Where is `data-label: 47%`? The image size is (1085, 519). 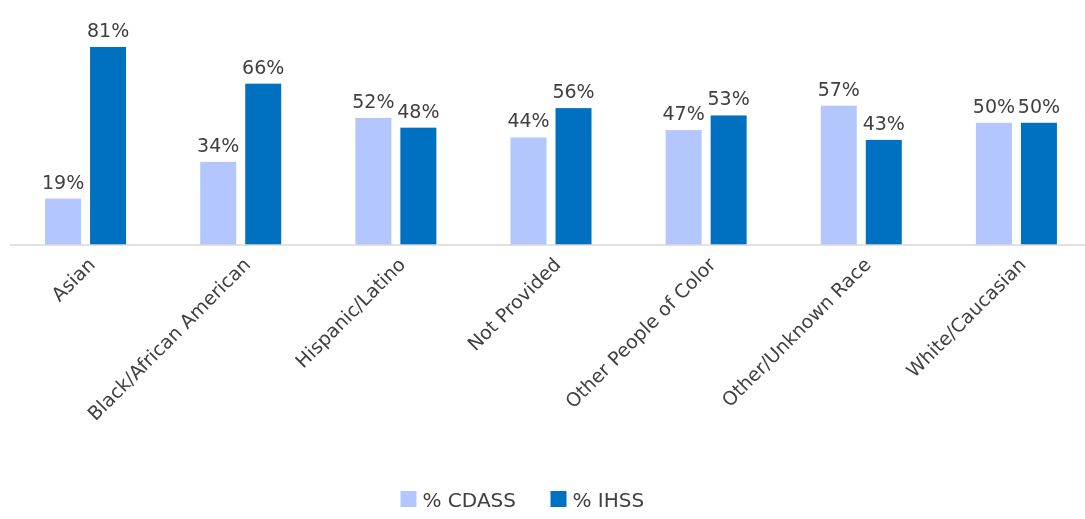 data-label: 47% is located at coordinates (683, 113).